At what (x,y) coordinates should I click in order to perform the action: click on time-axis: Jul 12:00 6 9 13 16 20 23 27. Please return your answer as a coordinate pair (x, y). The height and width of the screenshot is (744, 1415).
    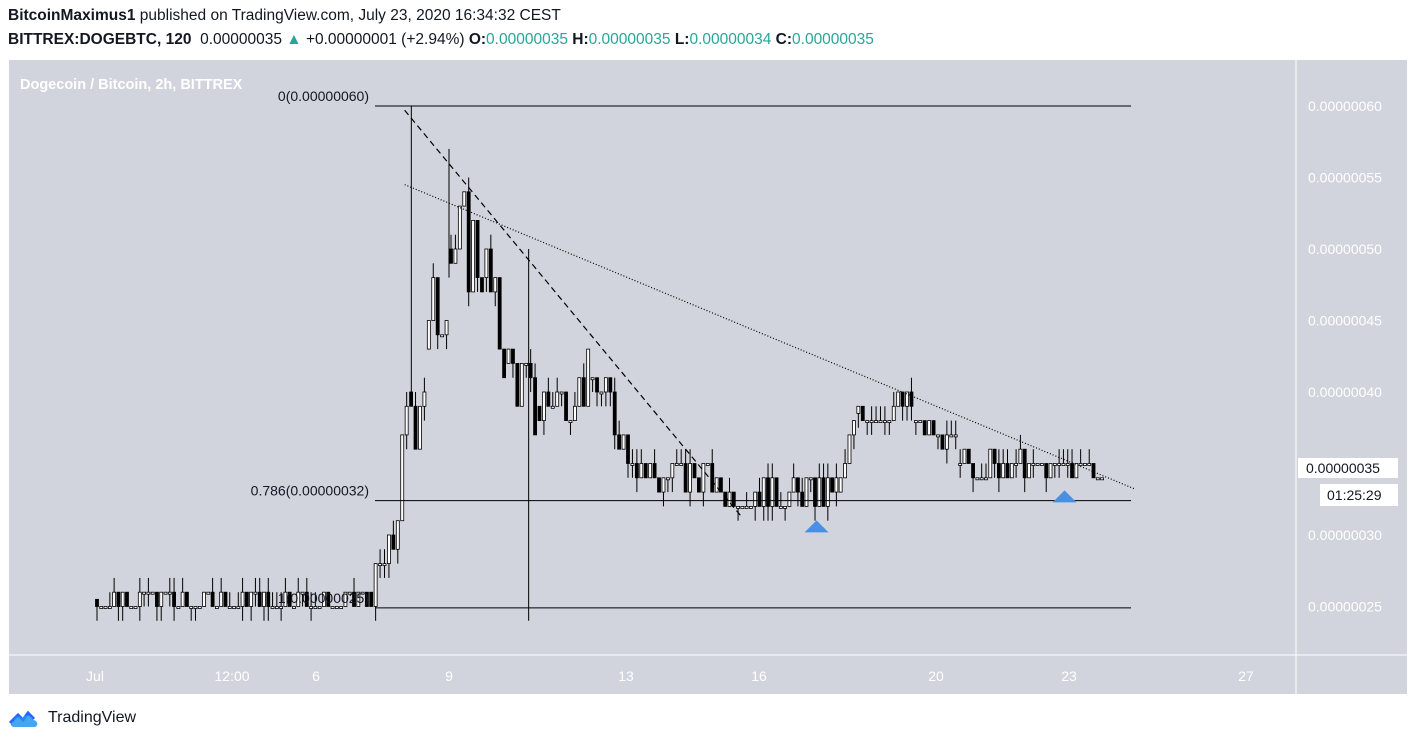
    Looking at the image, I should click on (670, 676).